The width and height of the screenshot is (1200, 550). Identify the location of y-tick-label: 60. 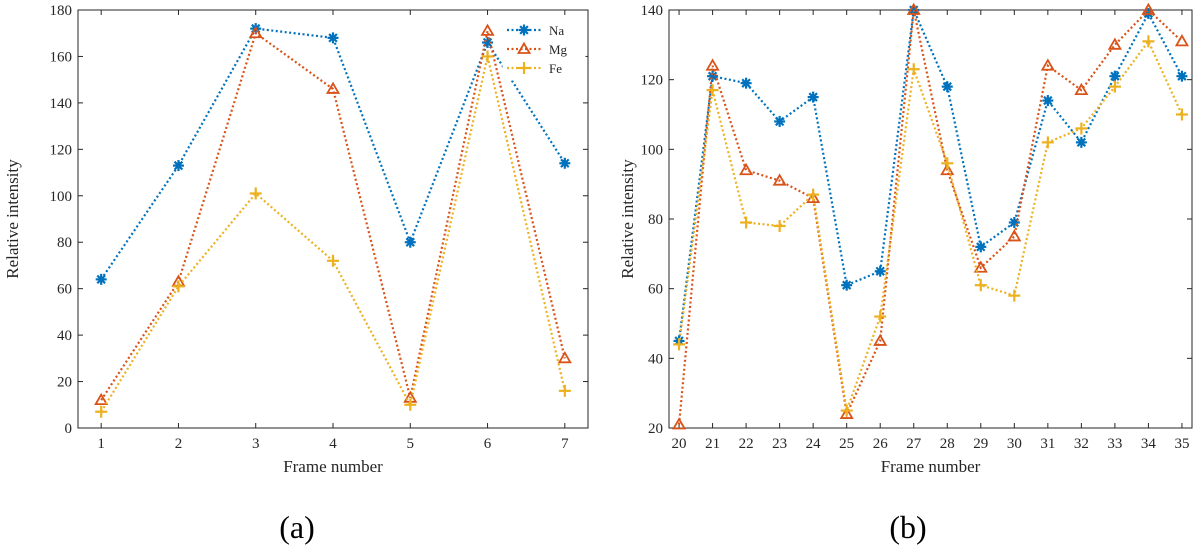
(64, 290).